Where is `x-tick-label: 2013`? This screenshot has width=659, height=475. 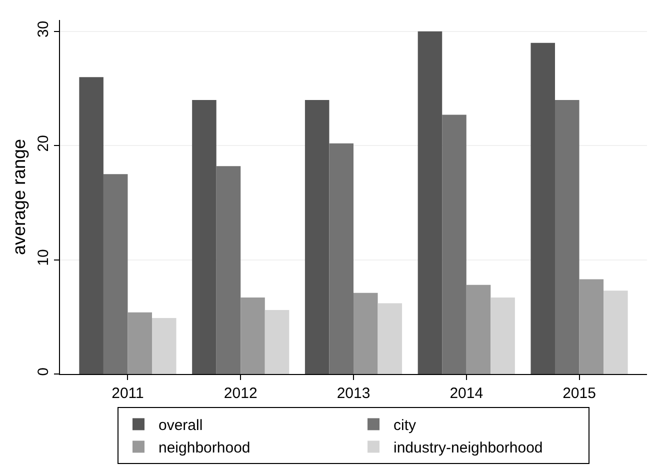
x-tick-label: 2013 is located at coordinates (353, 393).